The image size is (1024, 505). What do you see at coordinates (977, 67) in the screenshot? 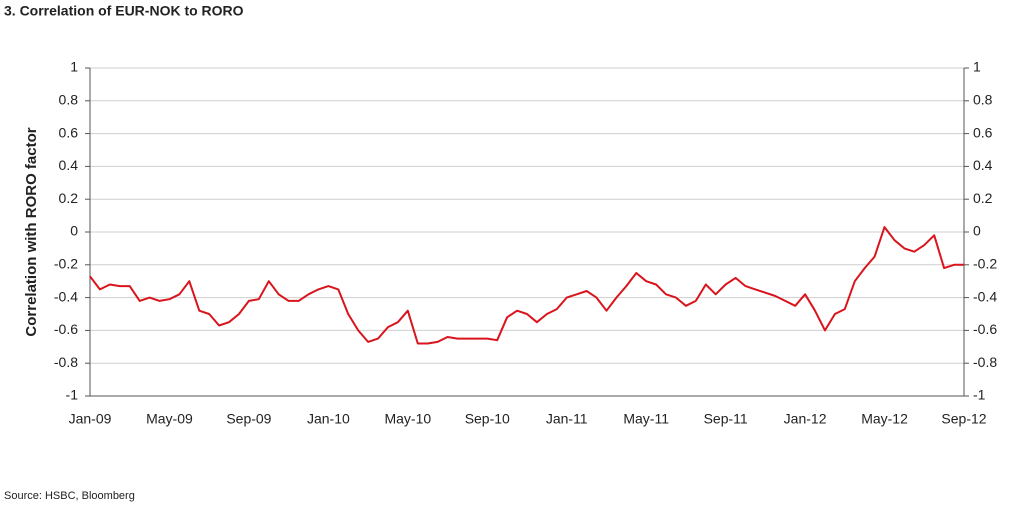
I see `y2-tick-label: 1` at bounding box center [977, 67].